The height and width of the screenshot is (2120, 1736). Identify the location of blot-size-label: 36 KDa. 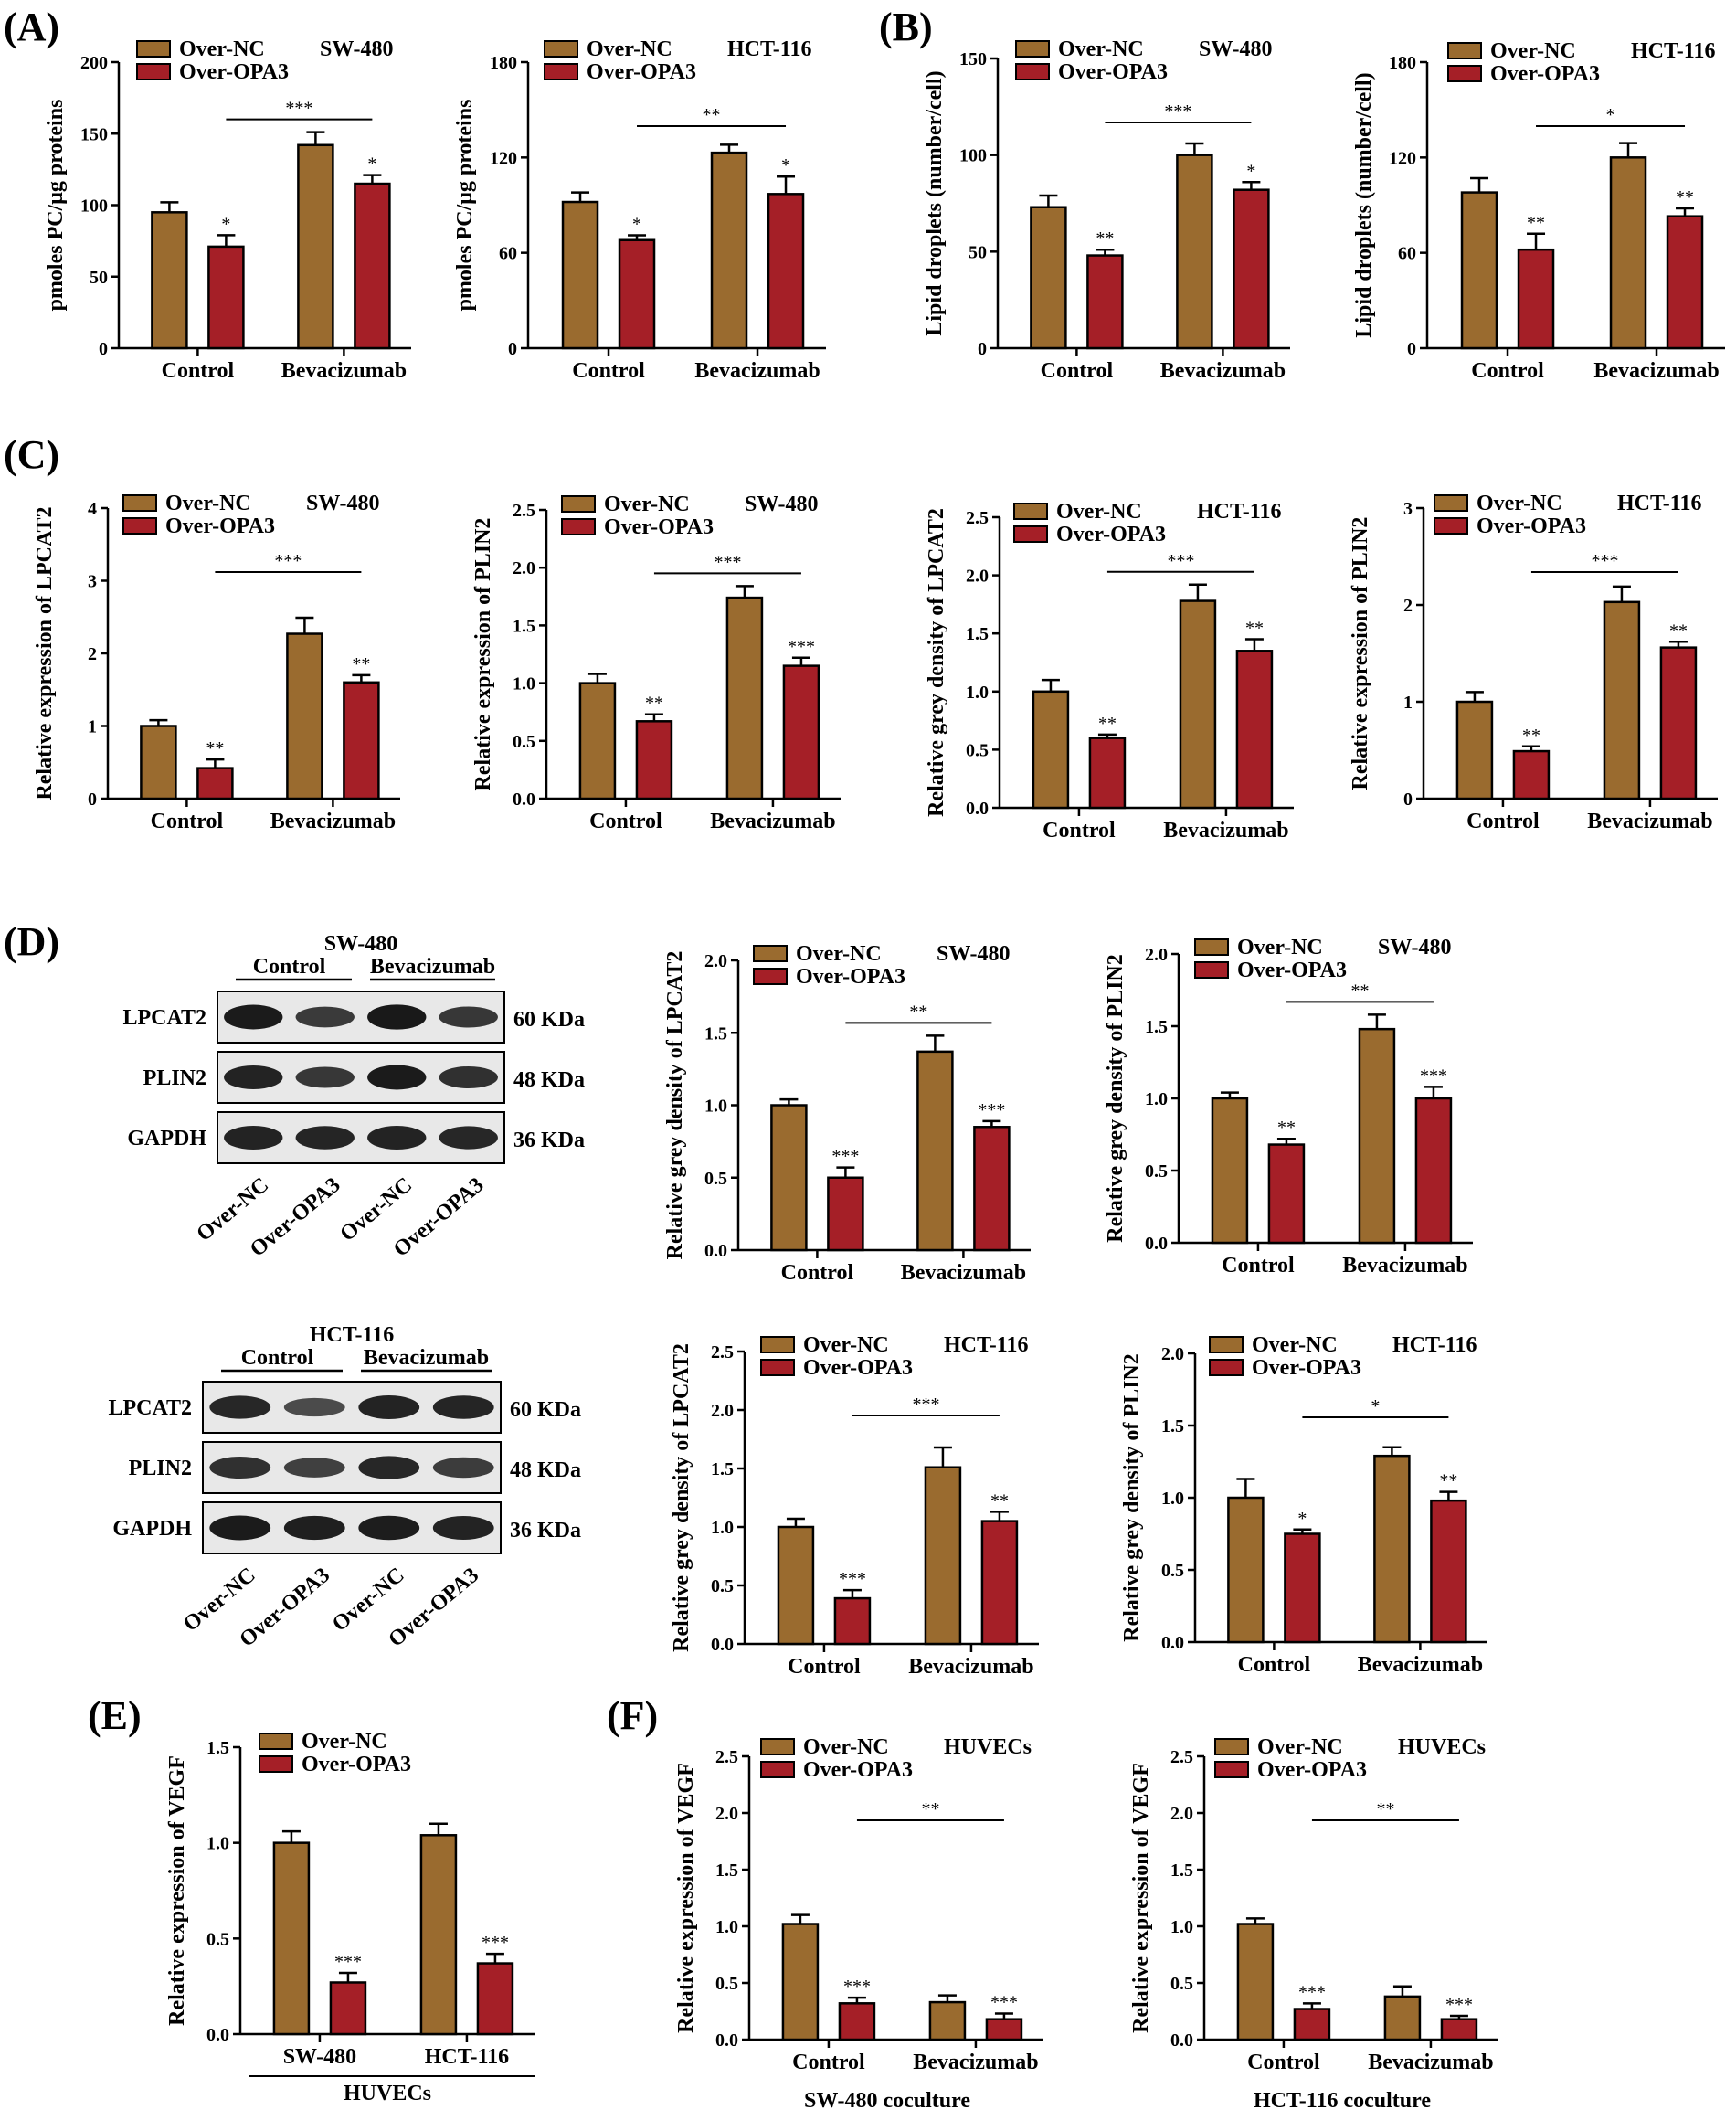
(545, 1530).